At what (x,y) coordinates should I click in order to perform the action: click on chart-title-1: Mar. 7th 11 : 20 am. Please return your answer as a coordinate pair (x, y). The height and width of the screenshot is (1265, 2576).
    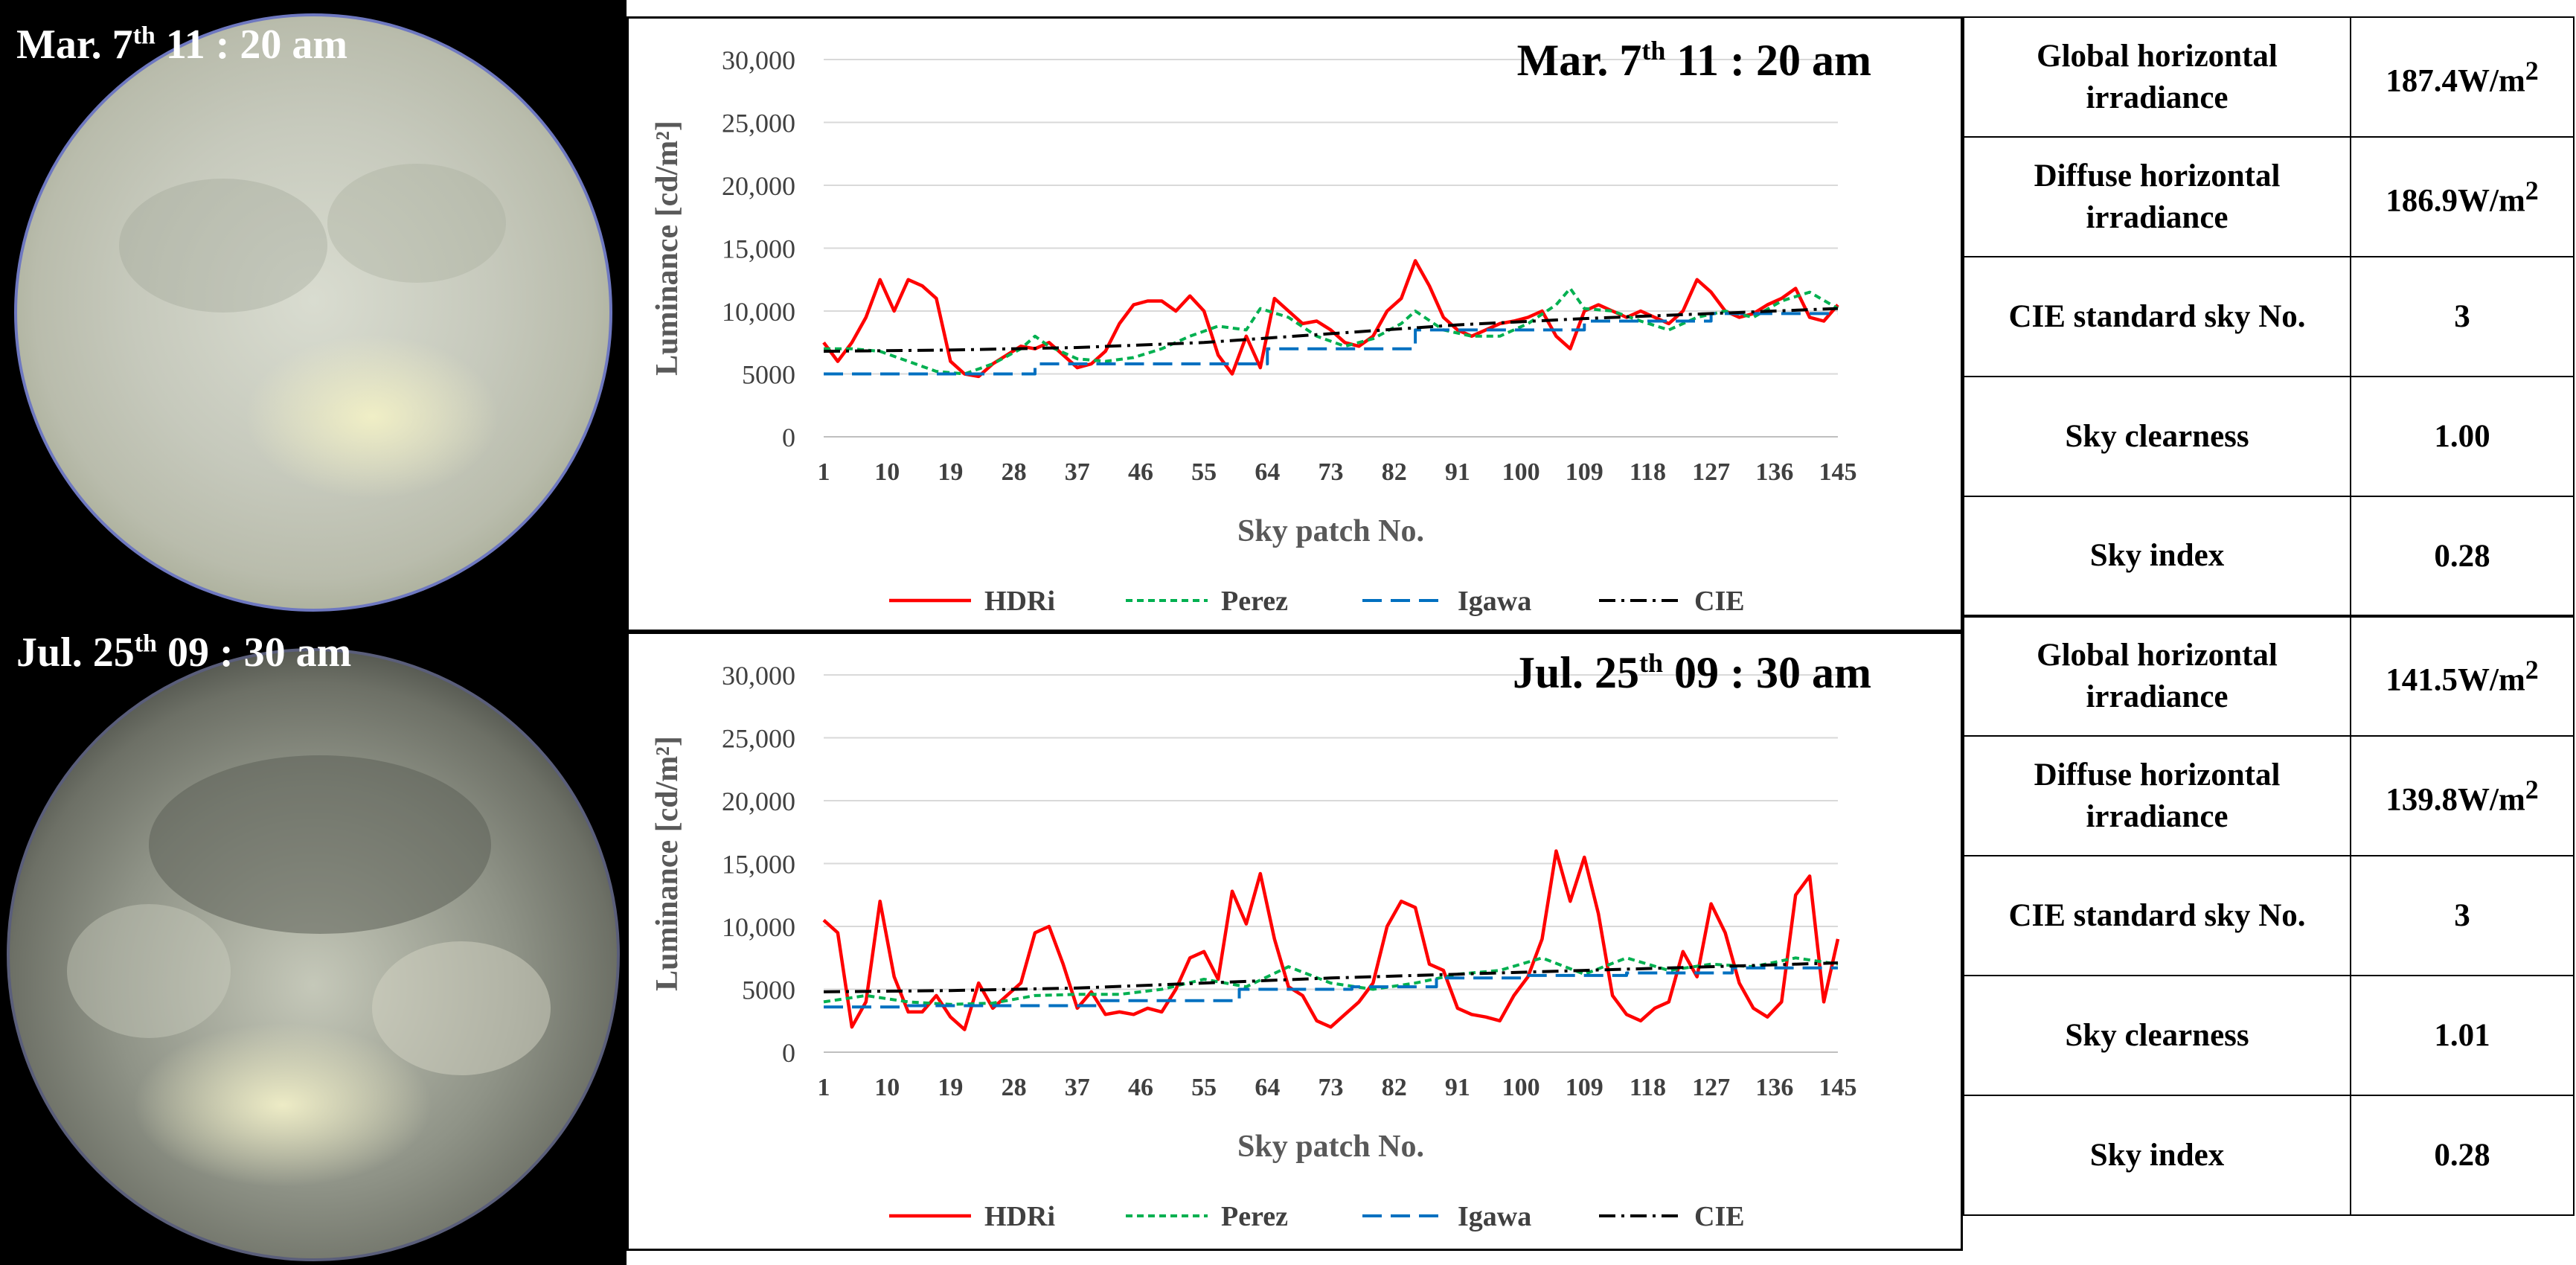
    Looking at the image, I should click on (1693, 60).